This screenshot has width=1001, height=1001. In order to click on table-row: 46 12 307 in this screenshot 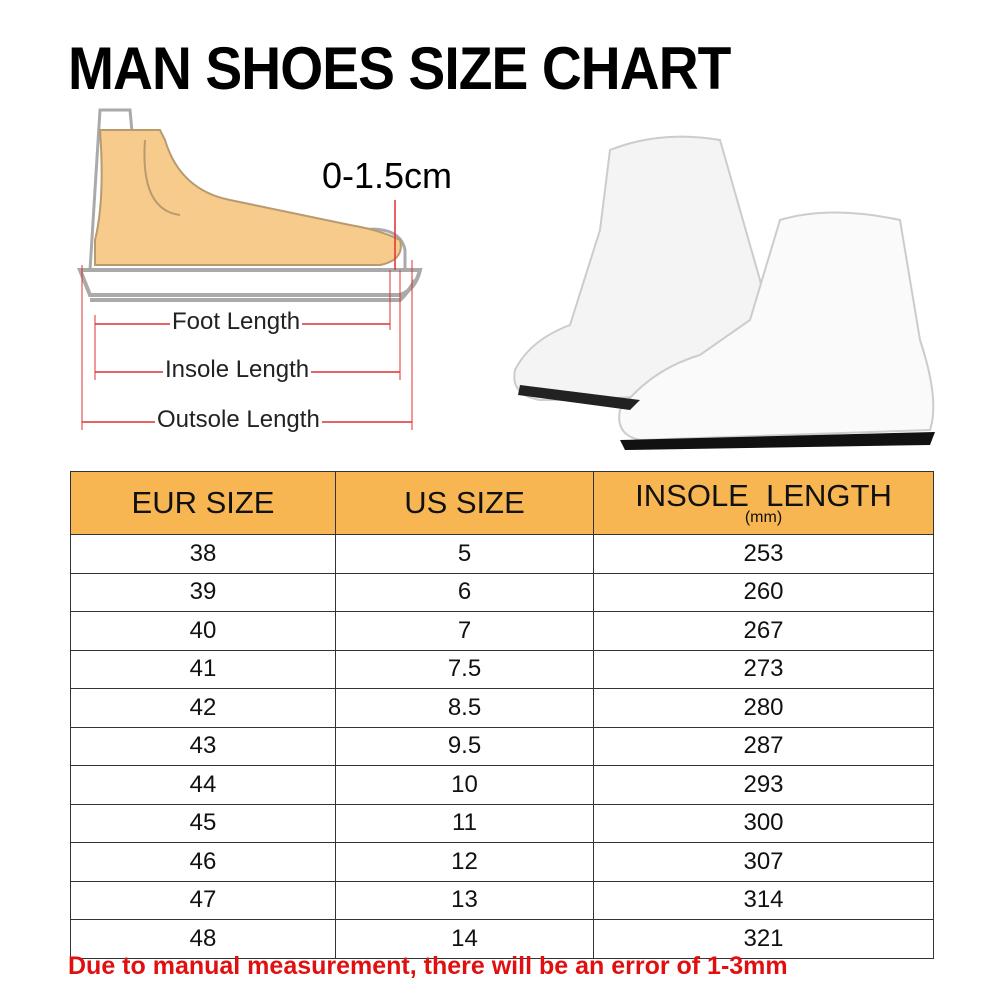, I will do `click(502, 862)`.